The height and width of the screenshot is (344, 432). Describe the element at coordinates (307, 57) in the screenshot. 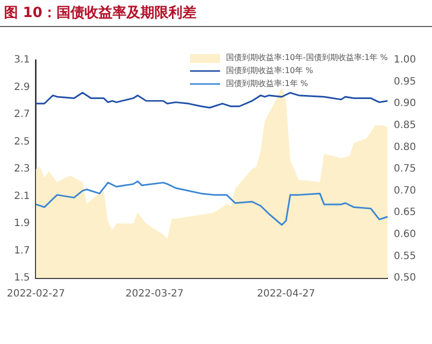

I see `legend-label: 国债到期收益率:10年-国债到期收益率:1年 %` at that location.